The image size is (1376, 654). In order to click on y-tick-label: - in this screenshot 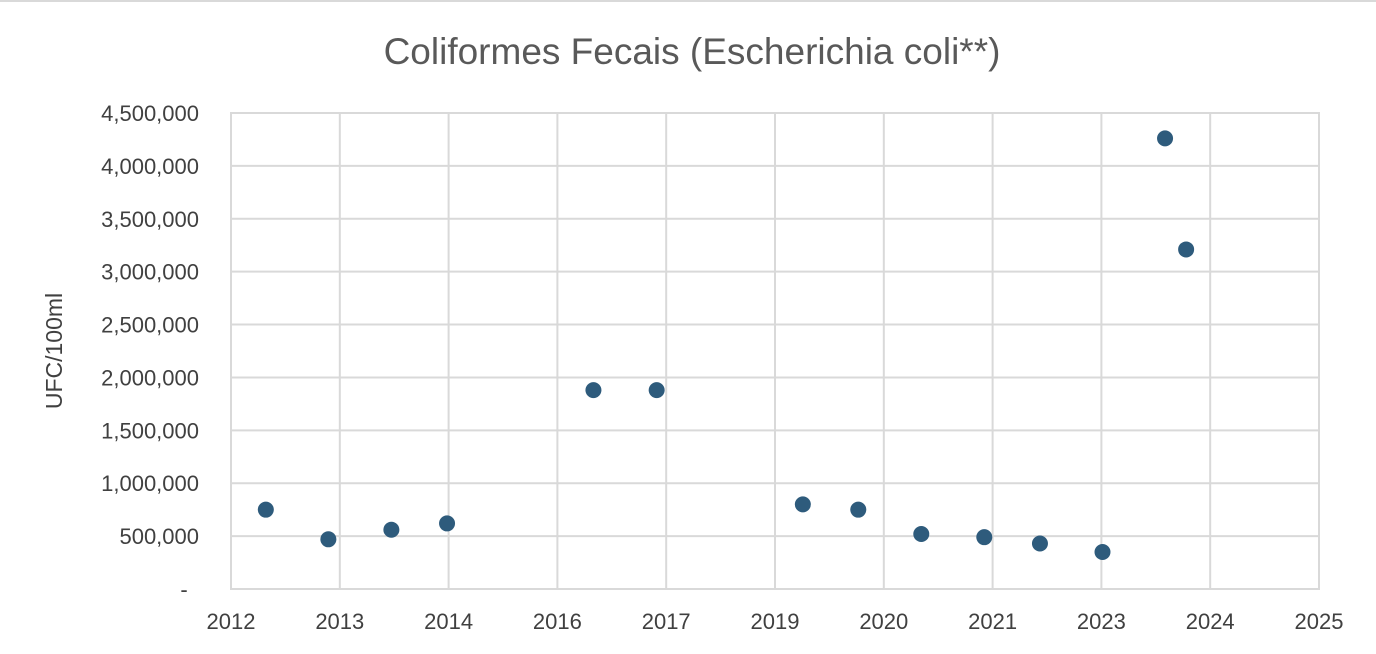, I will do `click(183, 589)`.